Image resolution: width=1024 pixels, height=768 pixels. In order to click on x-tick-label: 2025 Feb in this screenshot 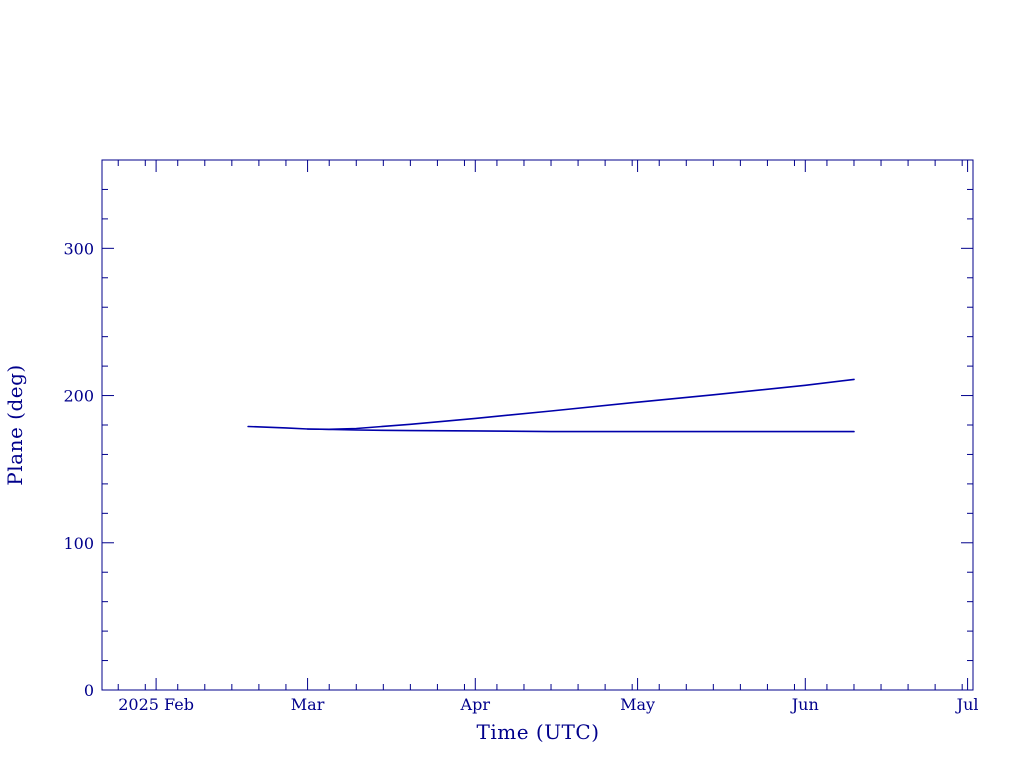, I will do `click(156, 704)`.